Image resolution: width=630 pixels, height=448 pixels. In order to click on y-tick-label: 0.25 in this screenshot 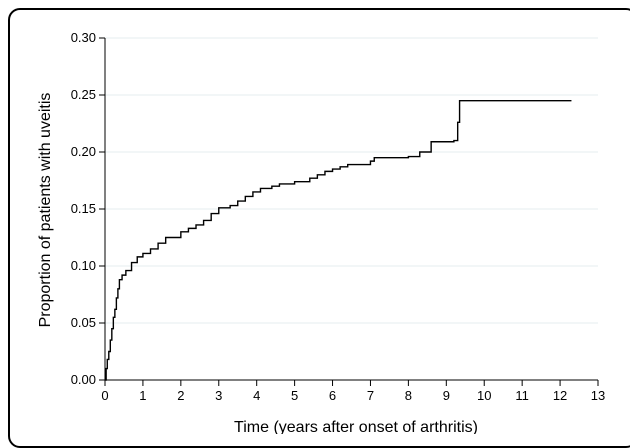, I will do `click(83, 94)`.